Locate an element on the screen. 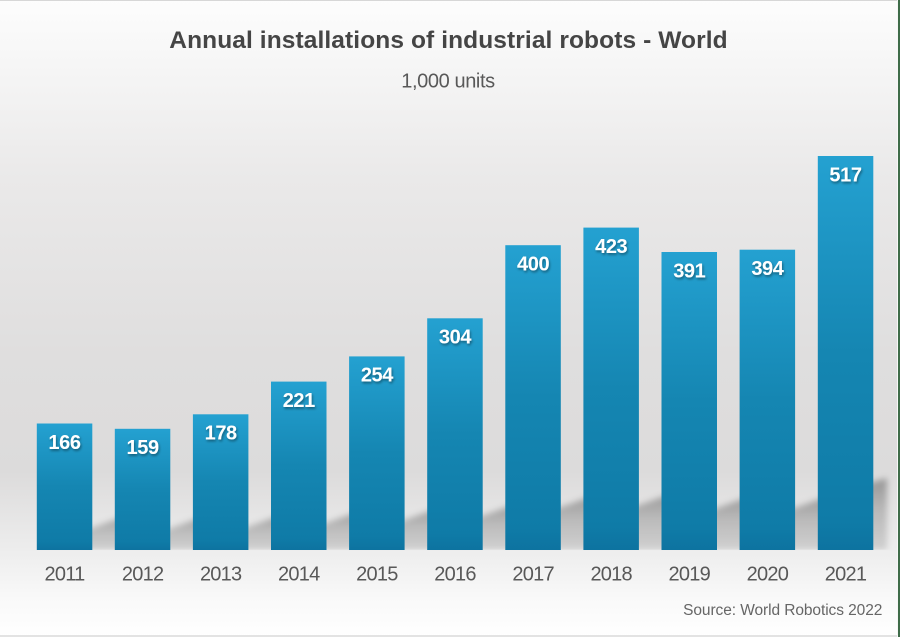 The image size is (900, 637). svg-text: 2015 is located at coordinates (377, 574).